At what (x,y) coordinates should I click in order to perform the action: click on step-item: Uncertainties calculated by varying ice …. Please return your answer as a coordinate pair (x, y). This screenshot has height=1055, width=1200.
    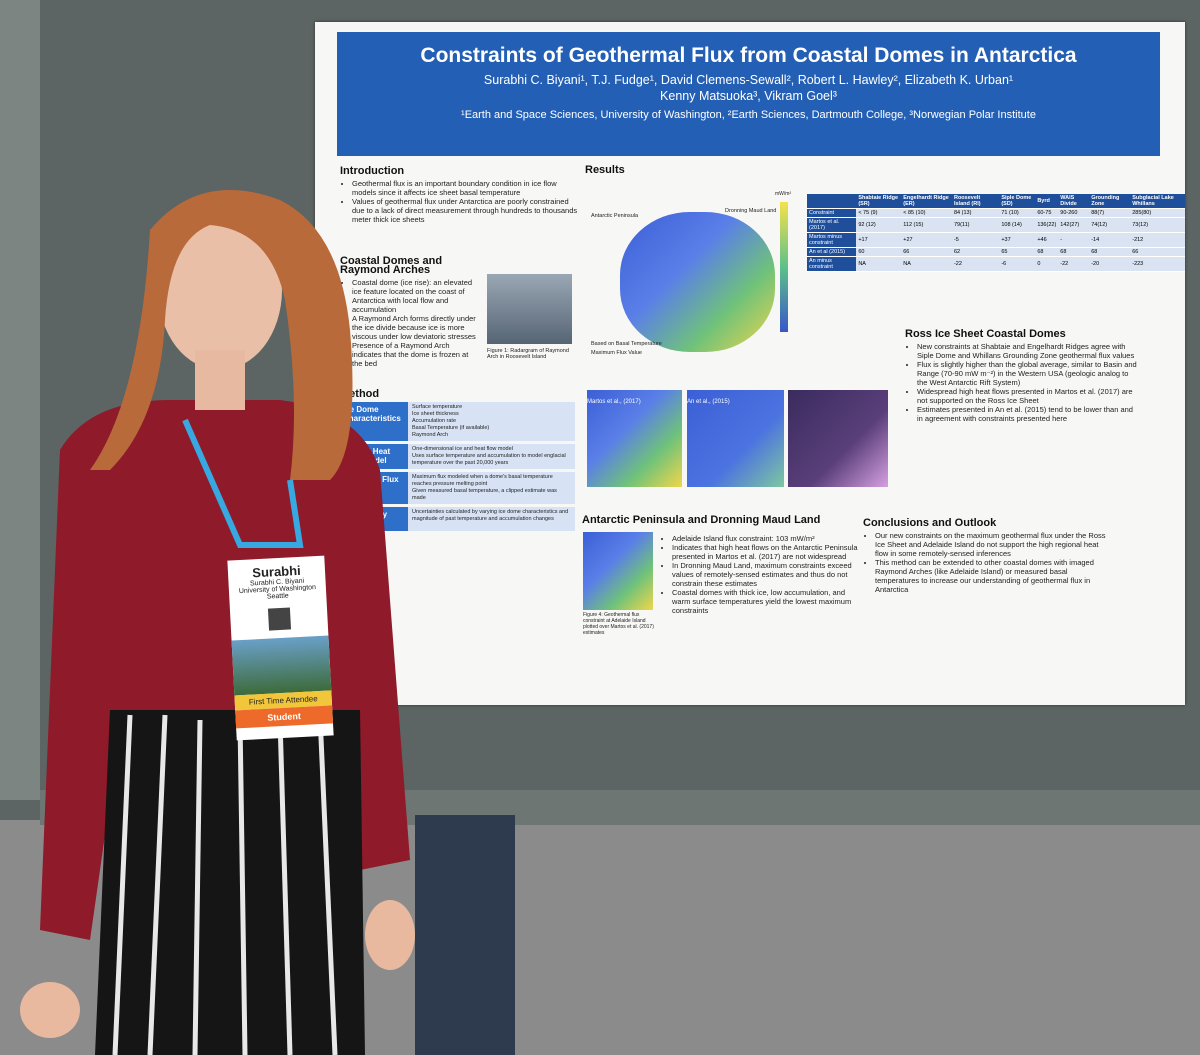
    Looking at the image, I should click on (490, 515).